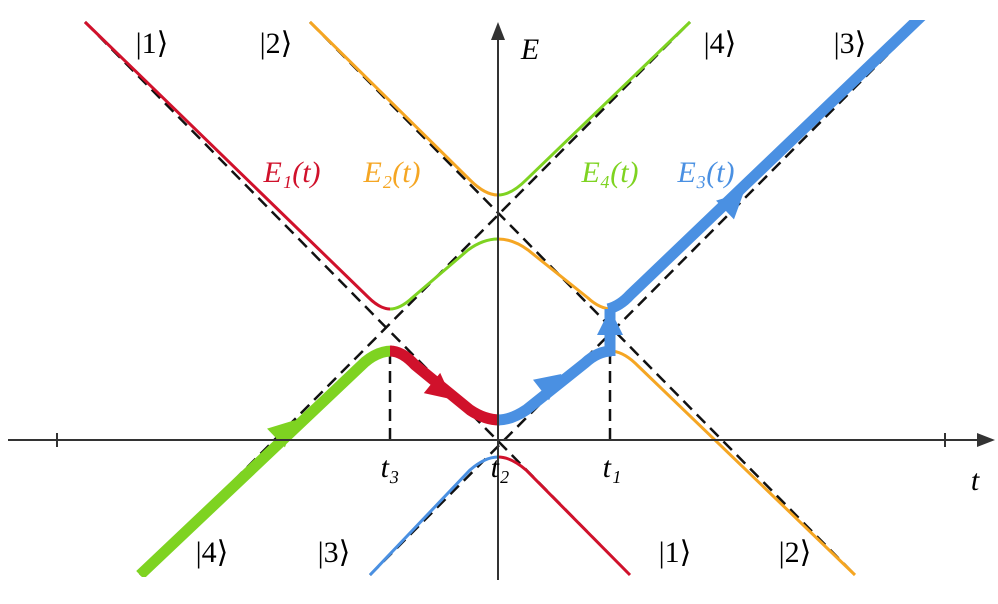  Describe the element at coordinates (264, 461) in the screenshot. I see `evolution-path` at that location.